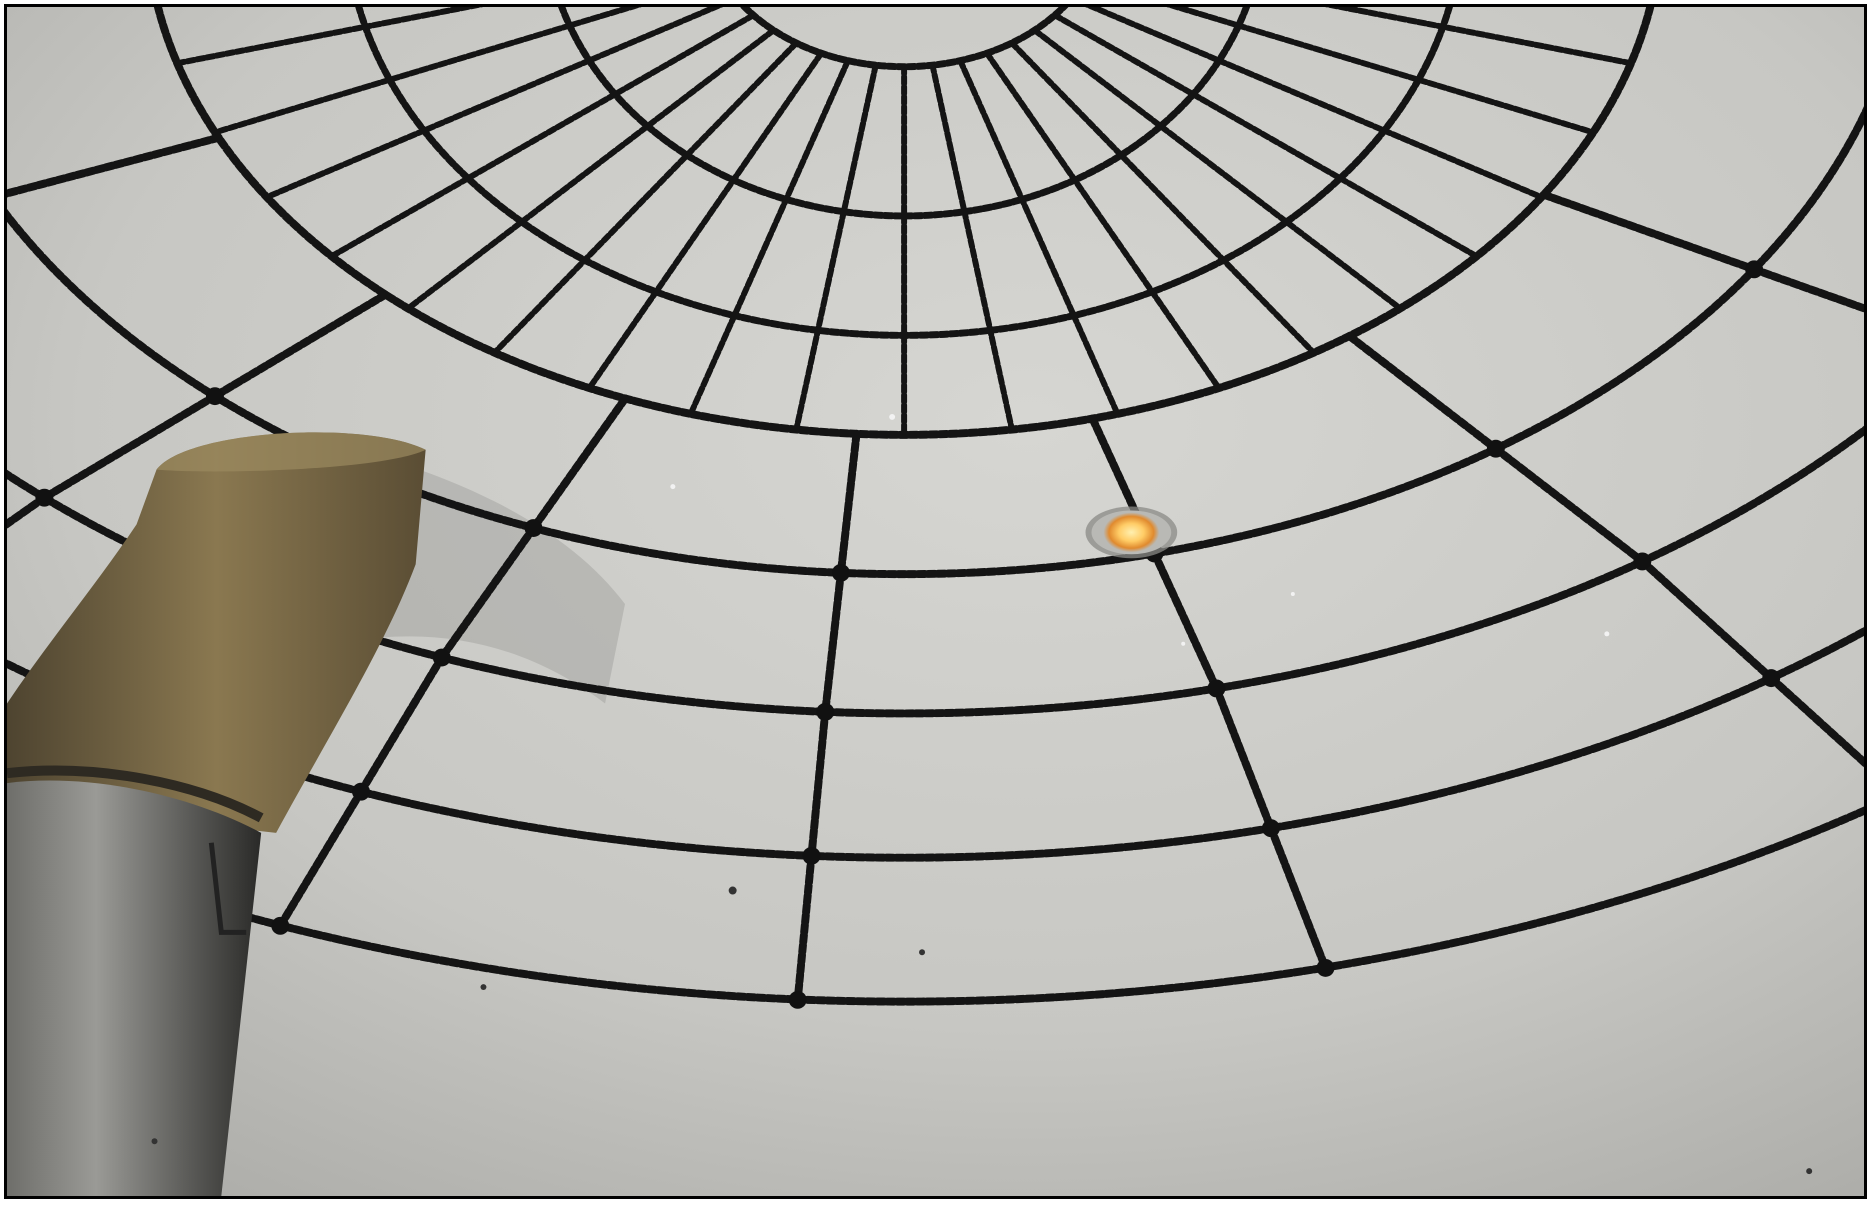 The width and height of the screenshot is (1873, 1205). Describe the element at coordinates (1131, 532) in the screenshot. I see `saturn-projection` at that location.